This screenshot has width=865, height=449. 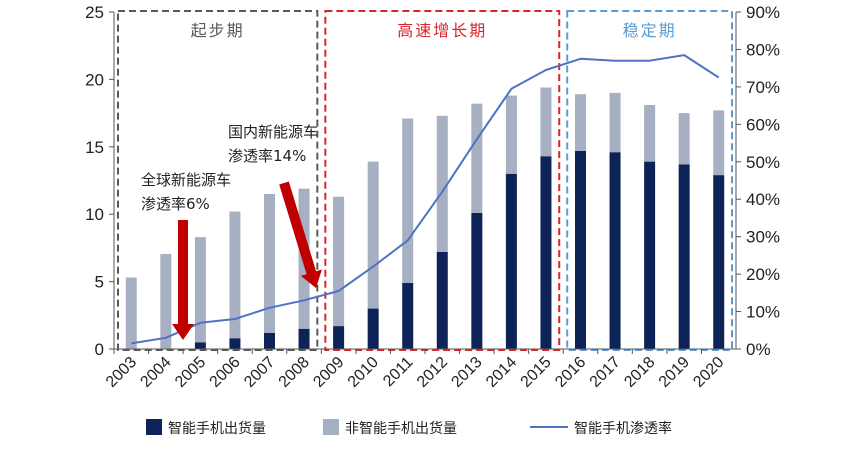 I want to click on x-tick-label-2005: 2005, so click(x=190, y=372).